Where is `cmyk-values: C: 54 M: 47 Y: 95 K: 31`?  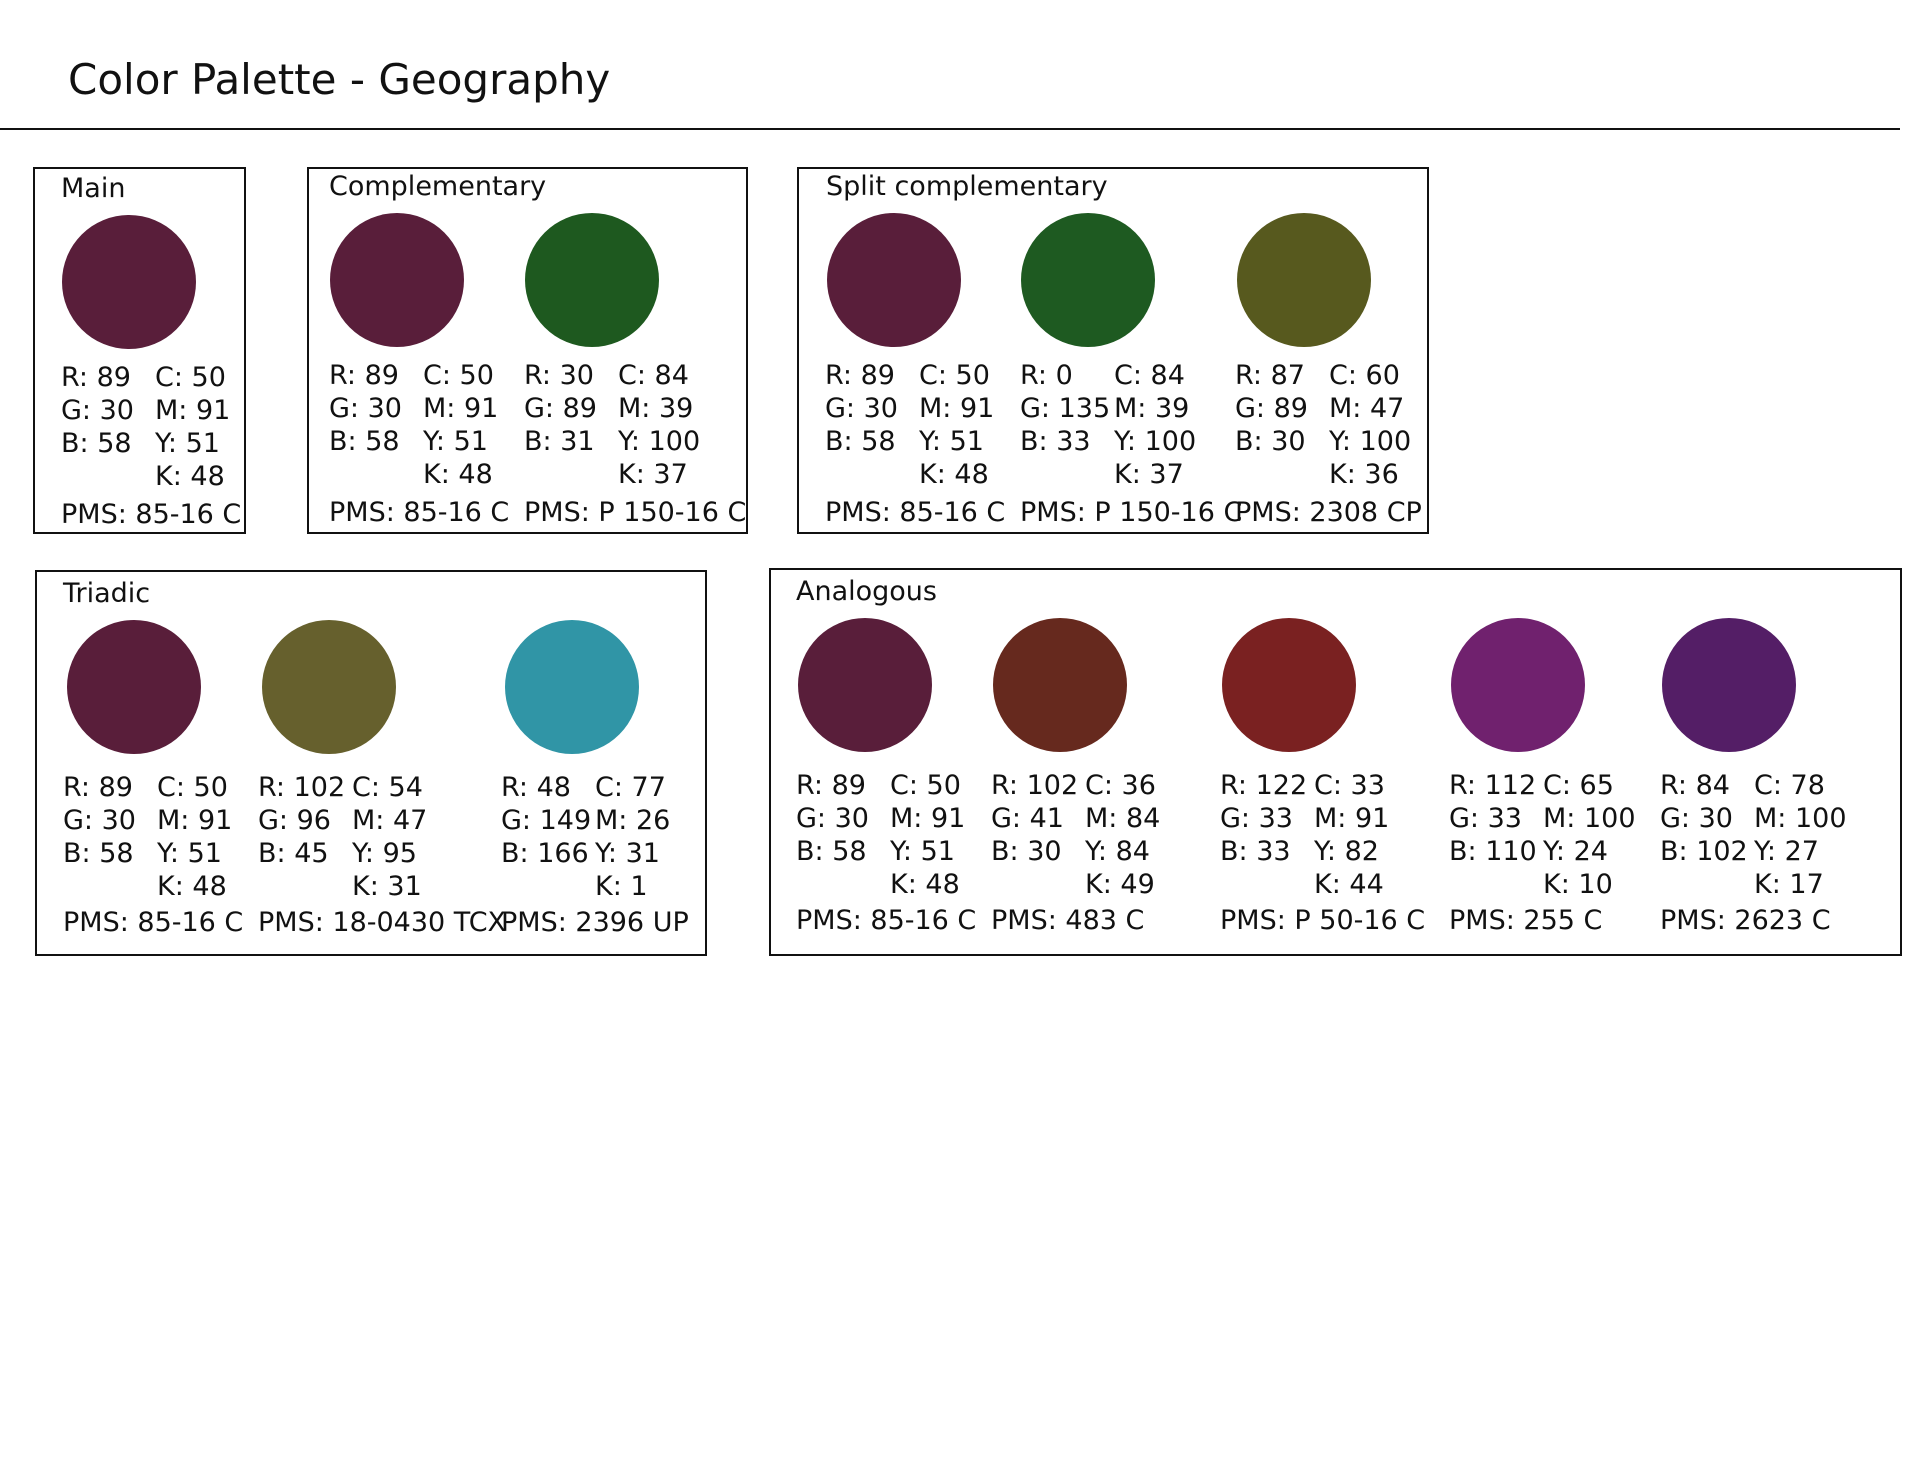 cmyk-values: C: 54 M: 47 Y: 95 K: 31 is located at coordinates (391, 837).